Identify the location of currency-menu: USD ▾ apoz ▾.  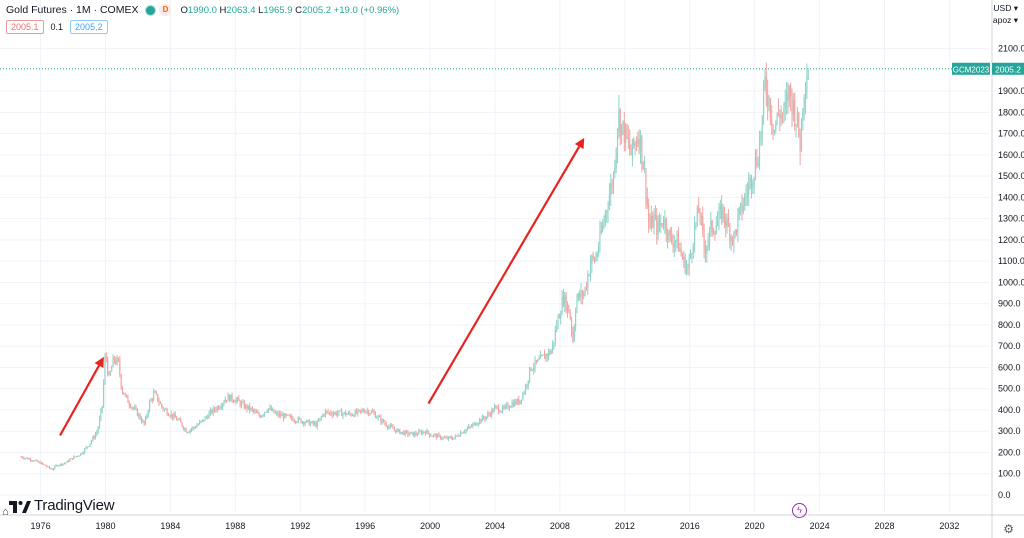
(1005, 14).